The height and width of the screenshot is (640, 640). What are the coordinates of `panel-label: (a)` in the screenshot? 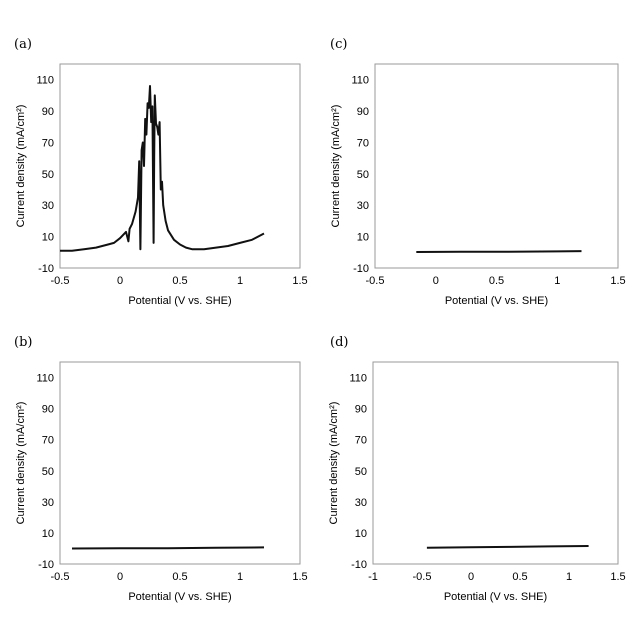 It's located at (23, 44).